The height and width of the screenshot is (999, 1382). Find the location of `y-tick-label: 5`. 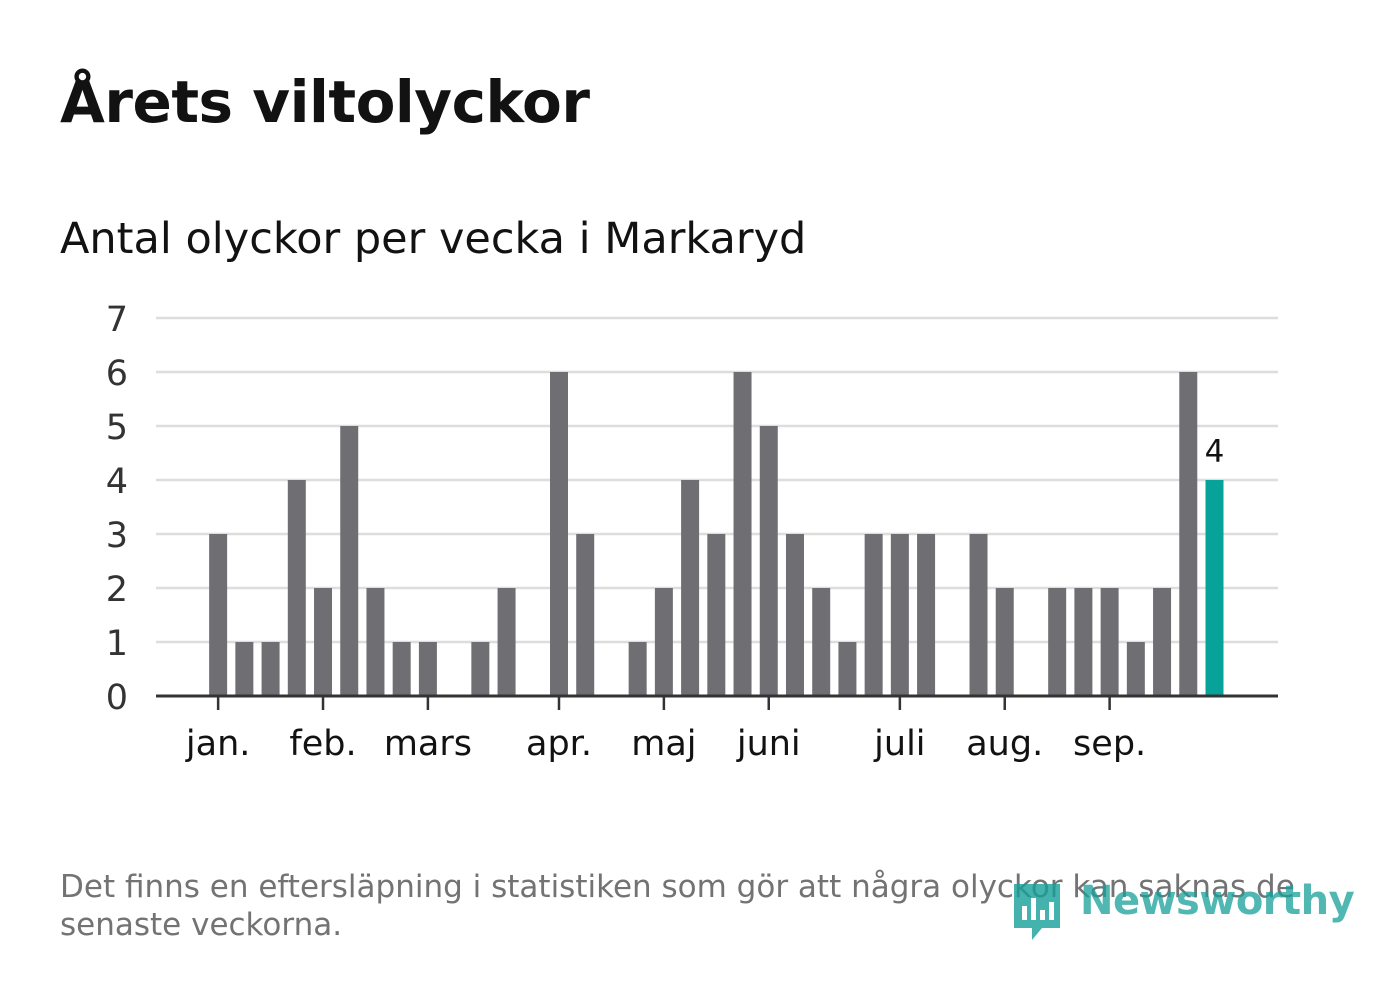

y-tick-label: 5 is located at coordinates (117, 428).